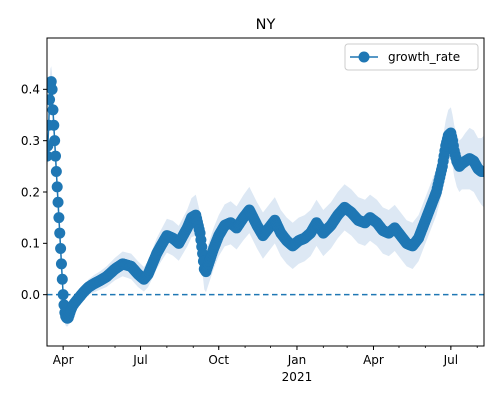 The height and width of the screenshot is (400, 500). What do you see at coordinates (218, 360) in the screenshot?
I see `x-tick-label: Oct` at bounding box center [218, 360].